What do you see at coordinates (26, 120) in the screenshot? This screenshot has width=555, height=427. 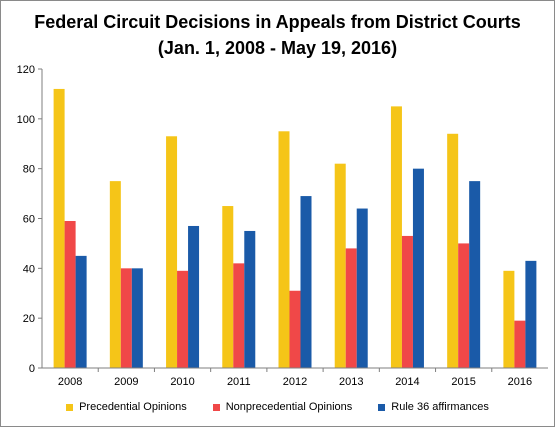 I see `y-tick-label: 100` at bounding box center [26, 120].